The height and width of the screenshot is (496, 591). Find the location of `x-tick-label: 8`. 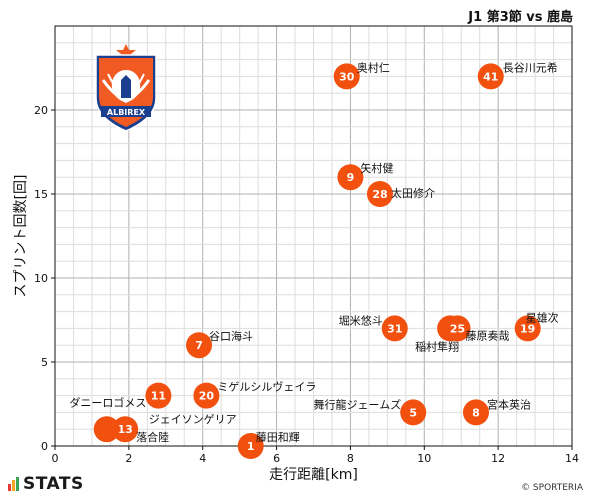

x-tick-label: 8 is located at coordinates (350, 458).